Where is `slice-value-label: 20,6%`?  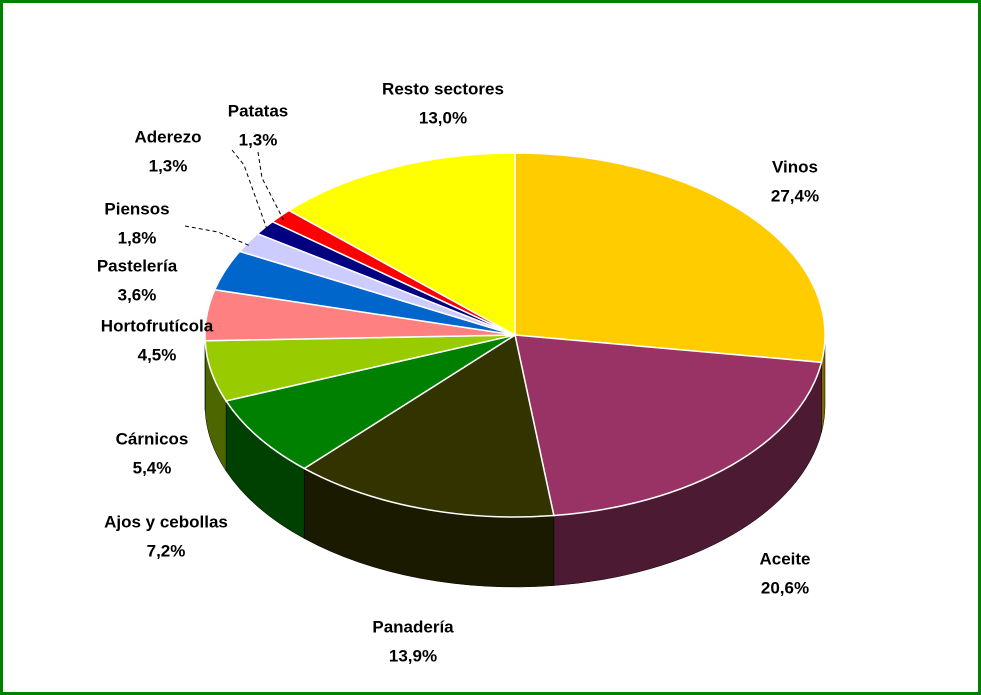
slice-value-label: 20,6% is located at coordinates (785, 587).